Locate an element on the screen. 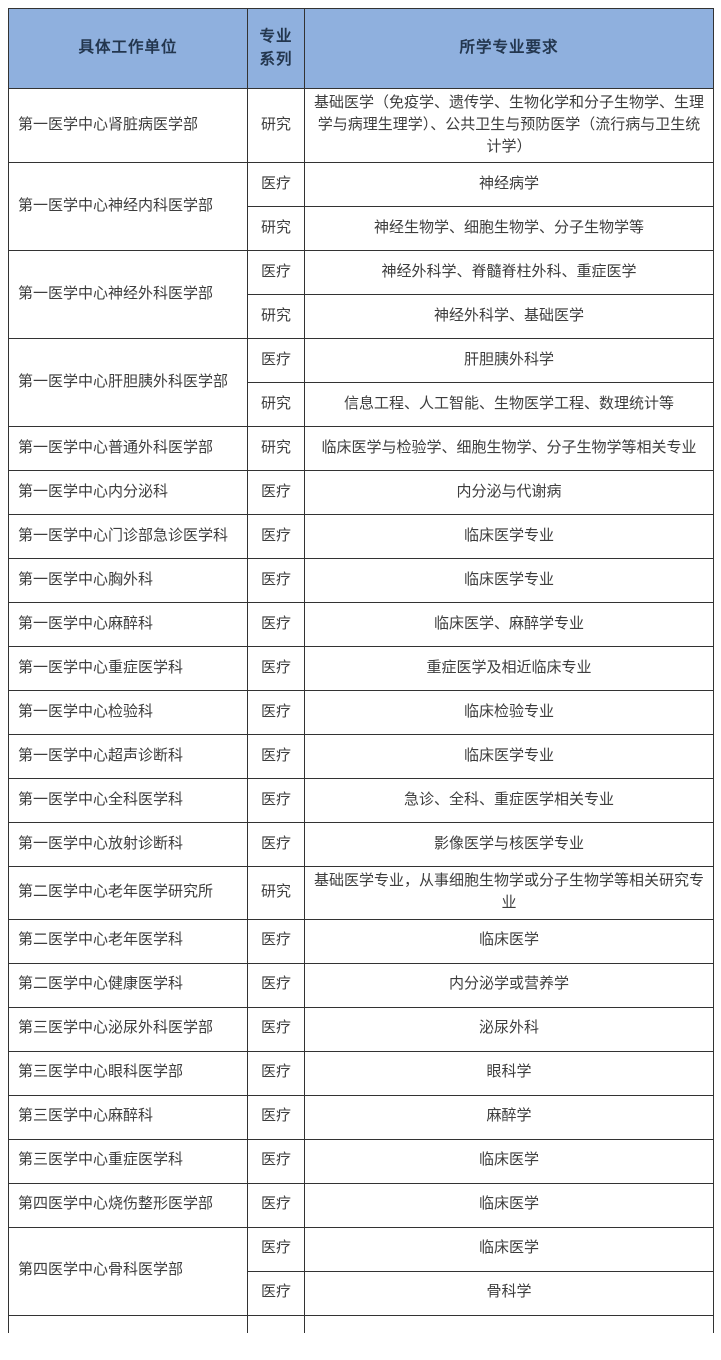 The image size is (721, 1360). table-row: 第三医学中心泌尿外科医学部 医疗 泌尿外科 is located at coordinates (361, 1029).